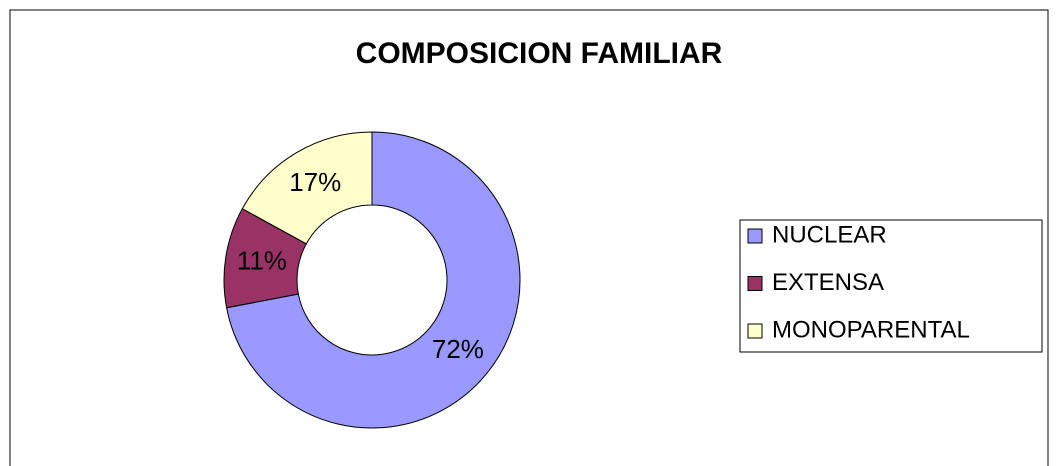  What do you see at coordinates (891, 286) in the screenshot?
I see `legend-box` at bounding box center [891, 286].